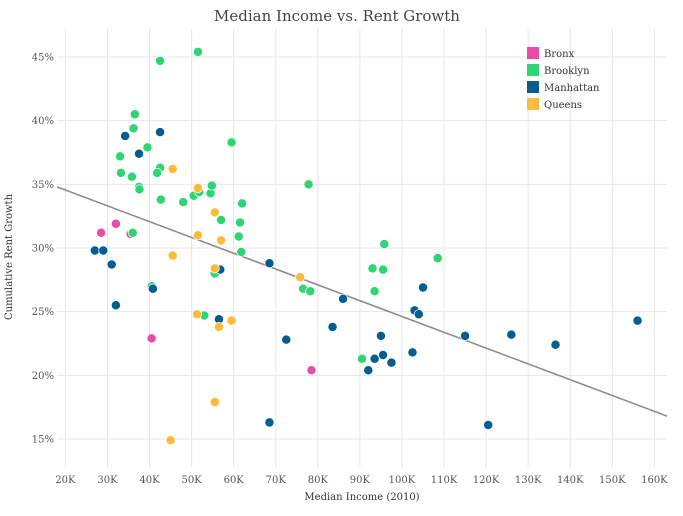 The height and width of the screenshot is (516, 683). I want to click on y-tick-label: 45%, so click(43, 58).